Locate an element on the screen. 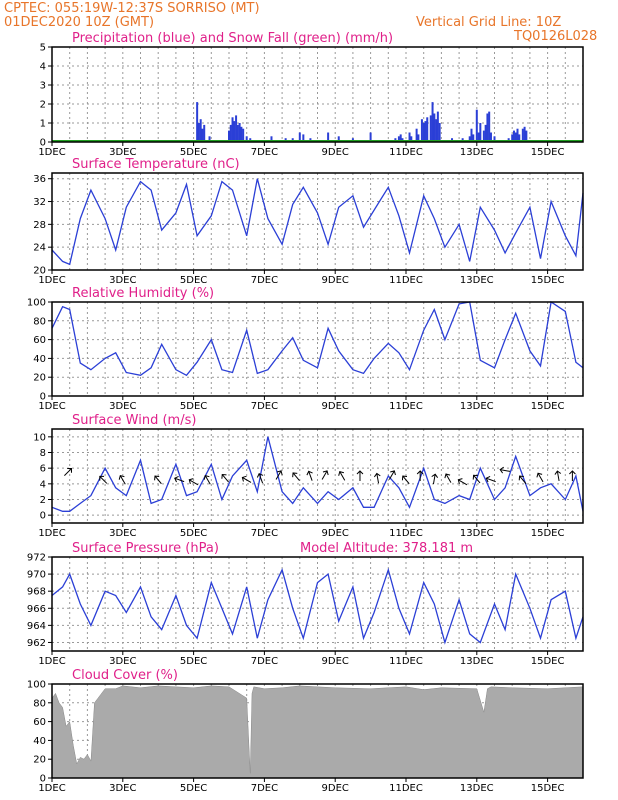  cloud-frame is located at coordinates (317, 731).